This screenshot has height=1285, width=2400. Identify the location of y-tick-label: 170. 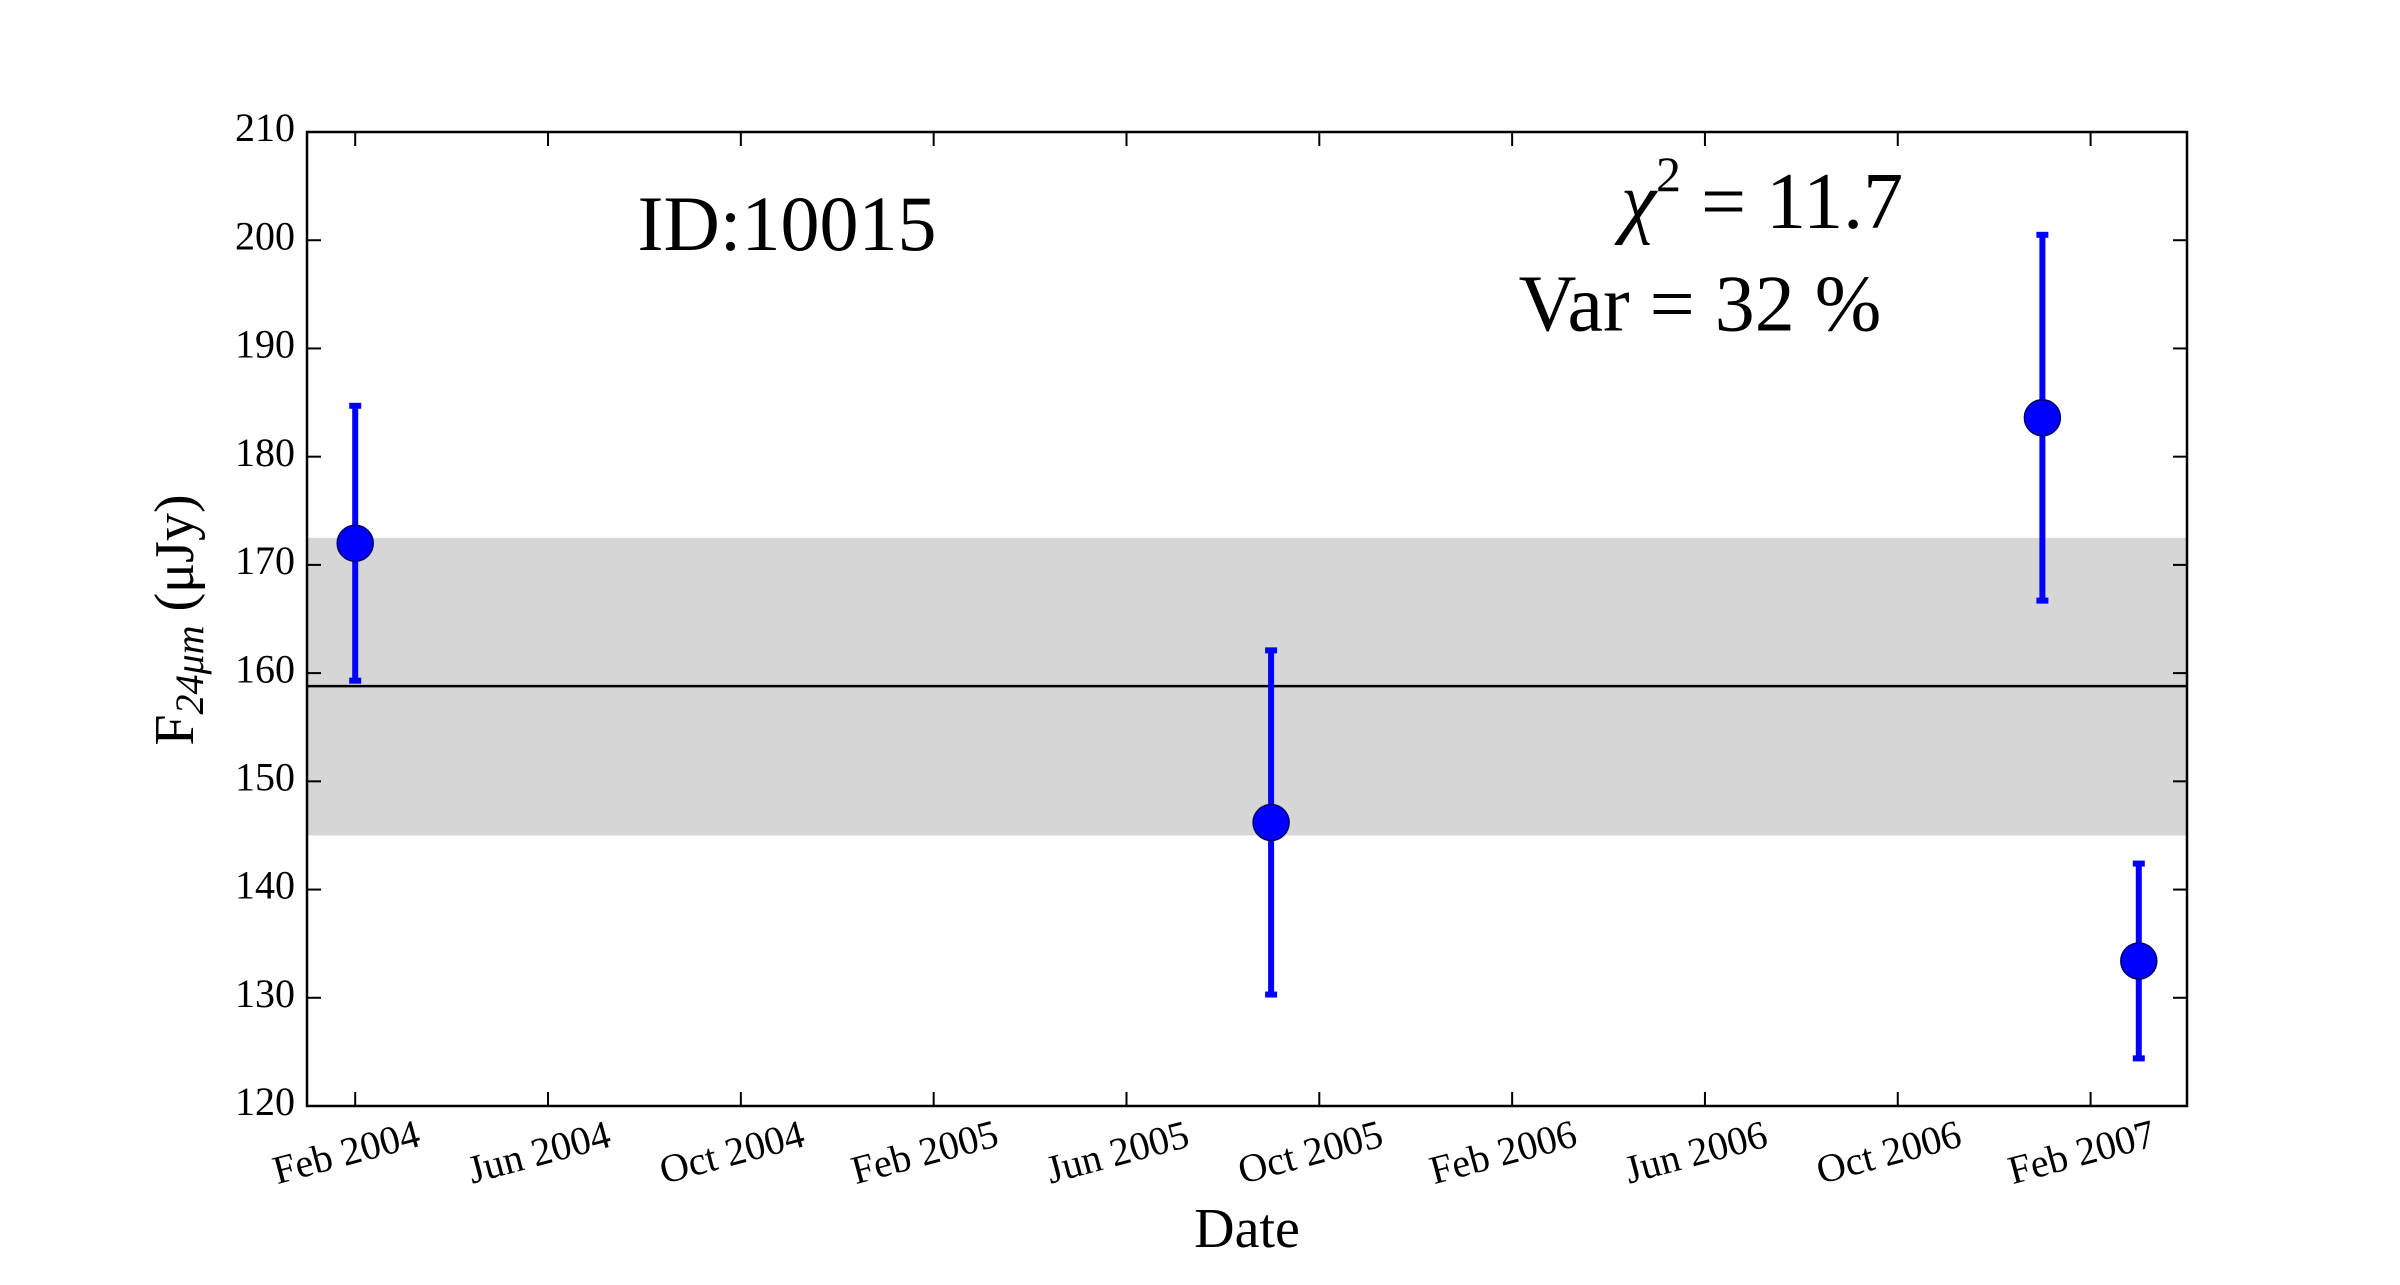
(265, 560).